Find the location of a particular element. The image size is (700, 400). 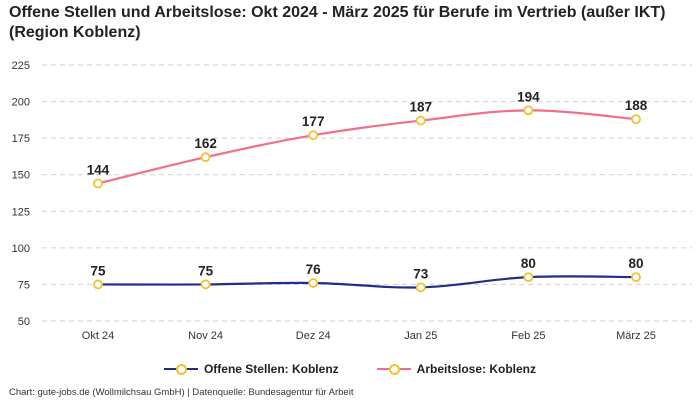

data-label: 187 is located at coordinates (421, 107).